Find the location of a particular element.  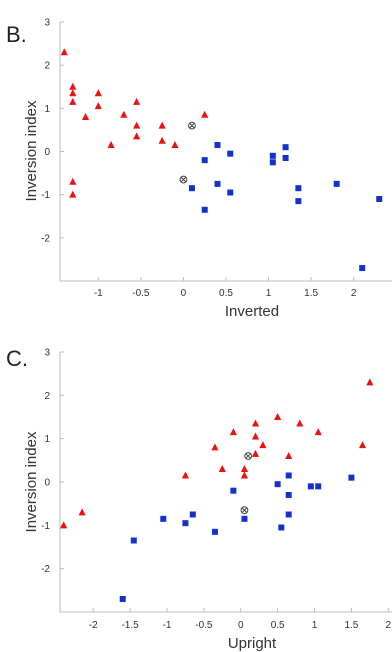

panel-c-xlabel: Upright is located at coordinates (252, 643).